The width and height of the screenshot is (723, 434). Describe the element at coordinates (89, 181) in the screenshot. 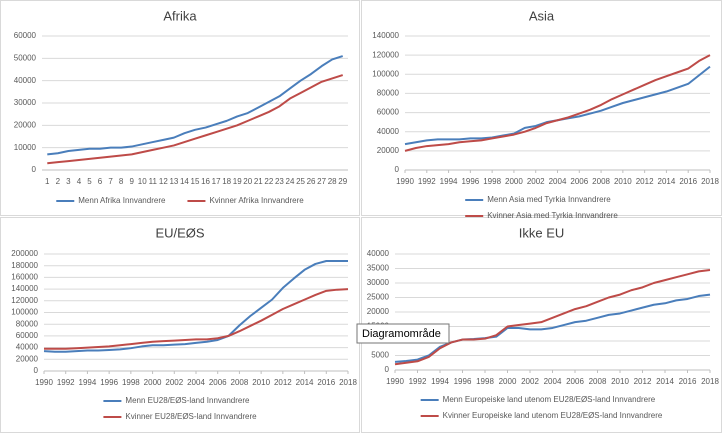

I see `x-tick-label: 5` at that location.